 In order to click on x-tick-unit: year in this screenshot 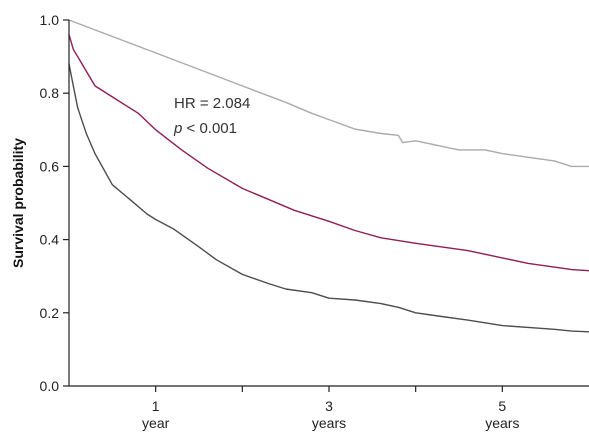, I will do `click(156, 423)`.